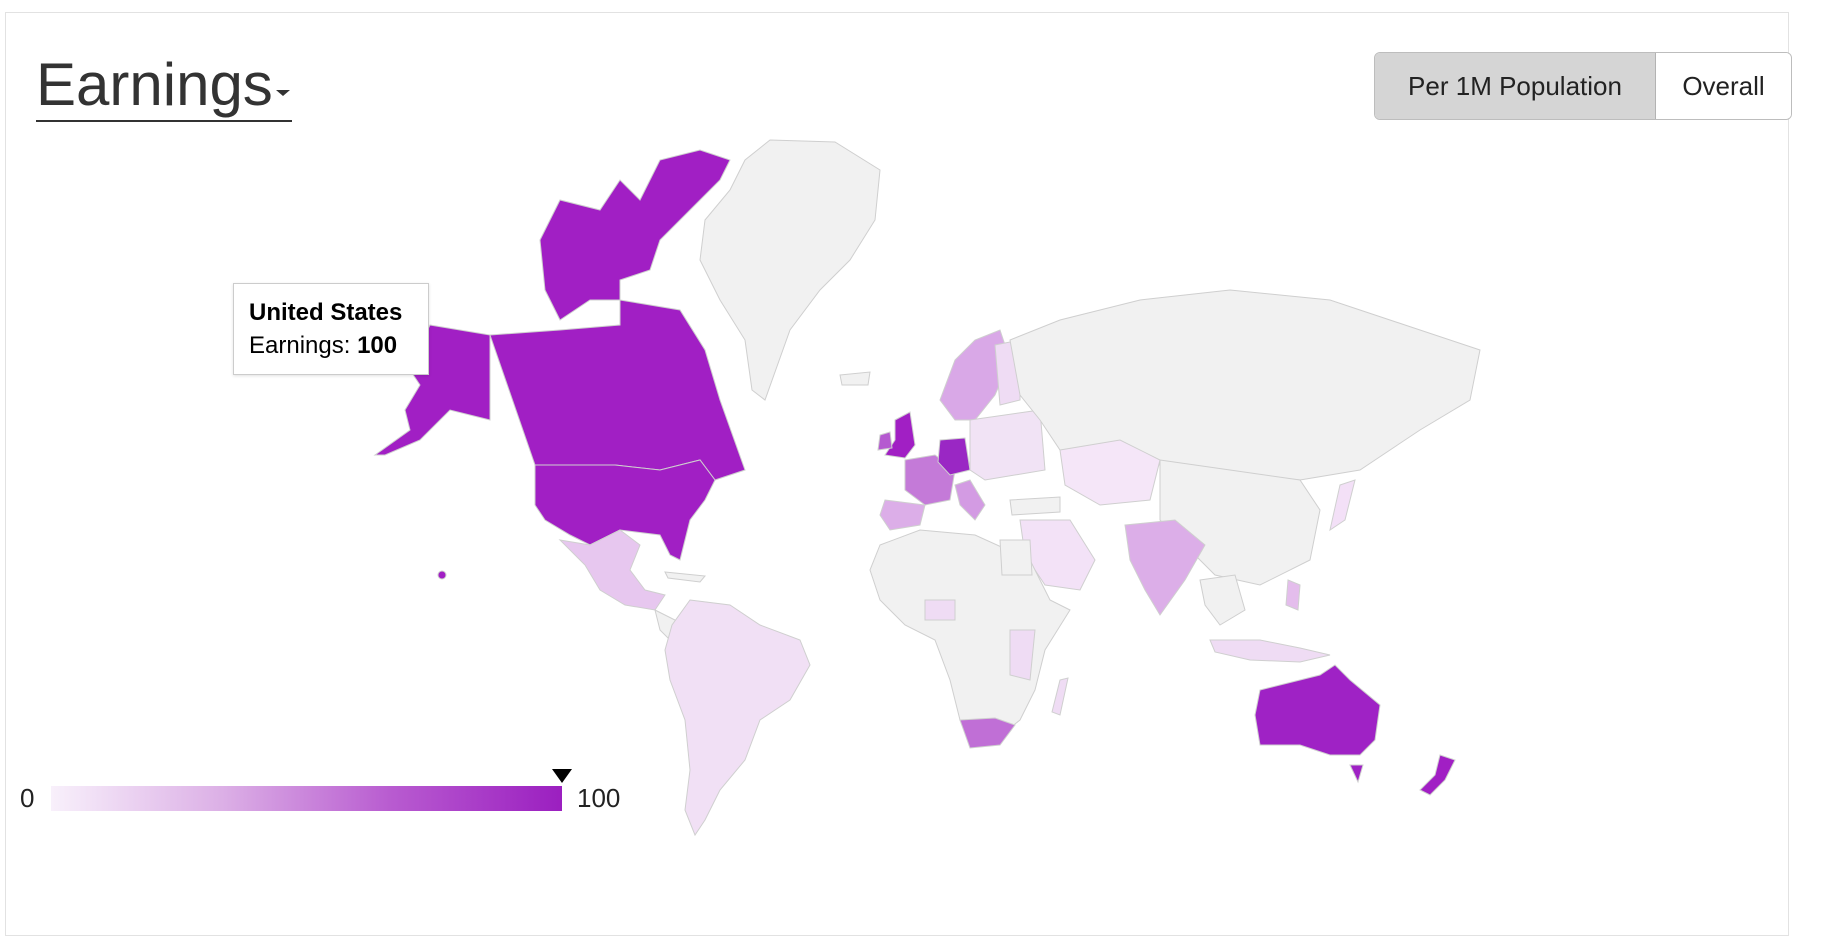 The image size is (1832, 950). I want to click on region-germany, so click(954, 456).